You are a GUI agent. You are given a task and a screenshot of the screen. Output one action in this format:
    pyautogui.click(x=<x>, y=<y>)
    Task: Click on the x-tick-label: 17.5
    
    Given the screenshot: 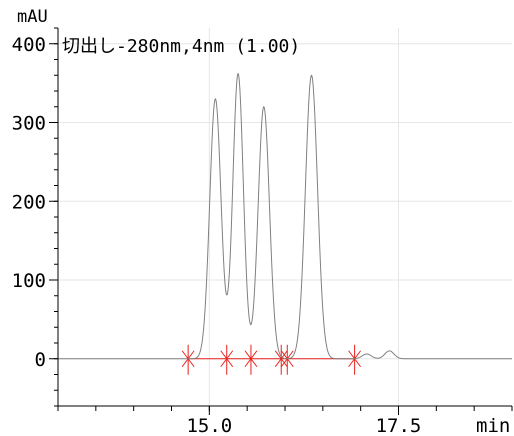 What is the action you would take?
    pyautogui.click(x=399, y=425)
    